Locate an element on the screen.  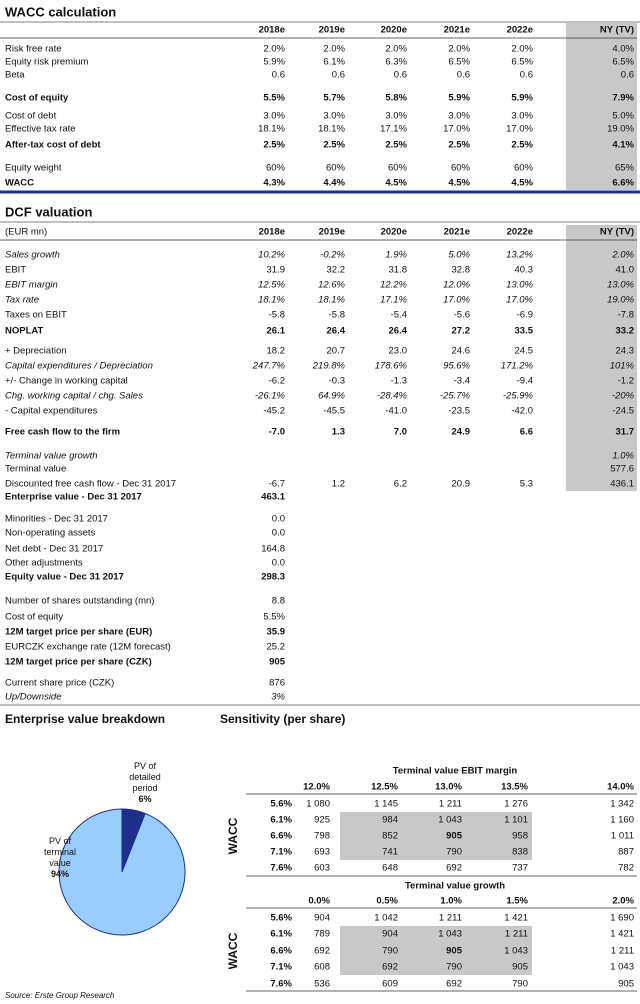
section-title: Enterprise value breakdown is located at coordinates (85, 719).